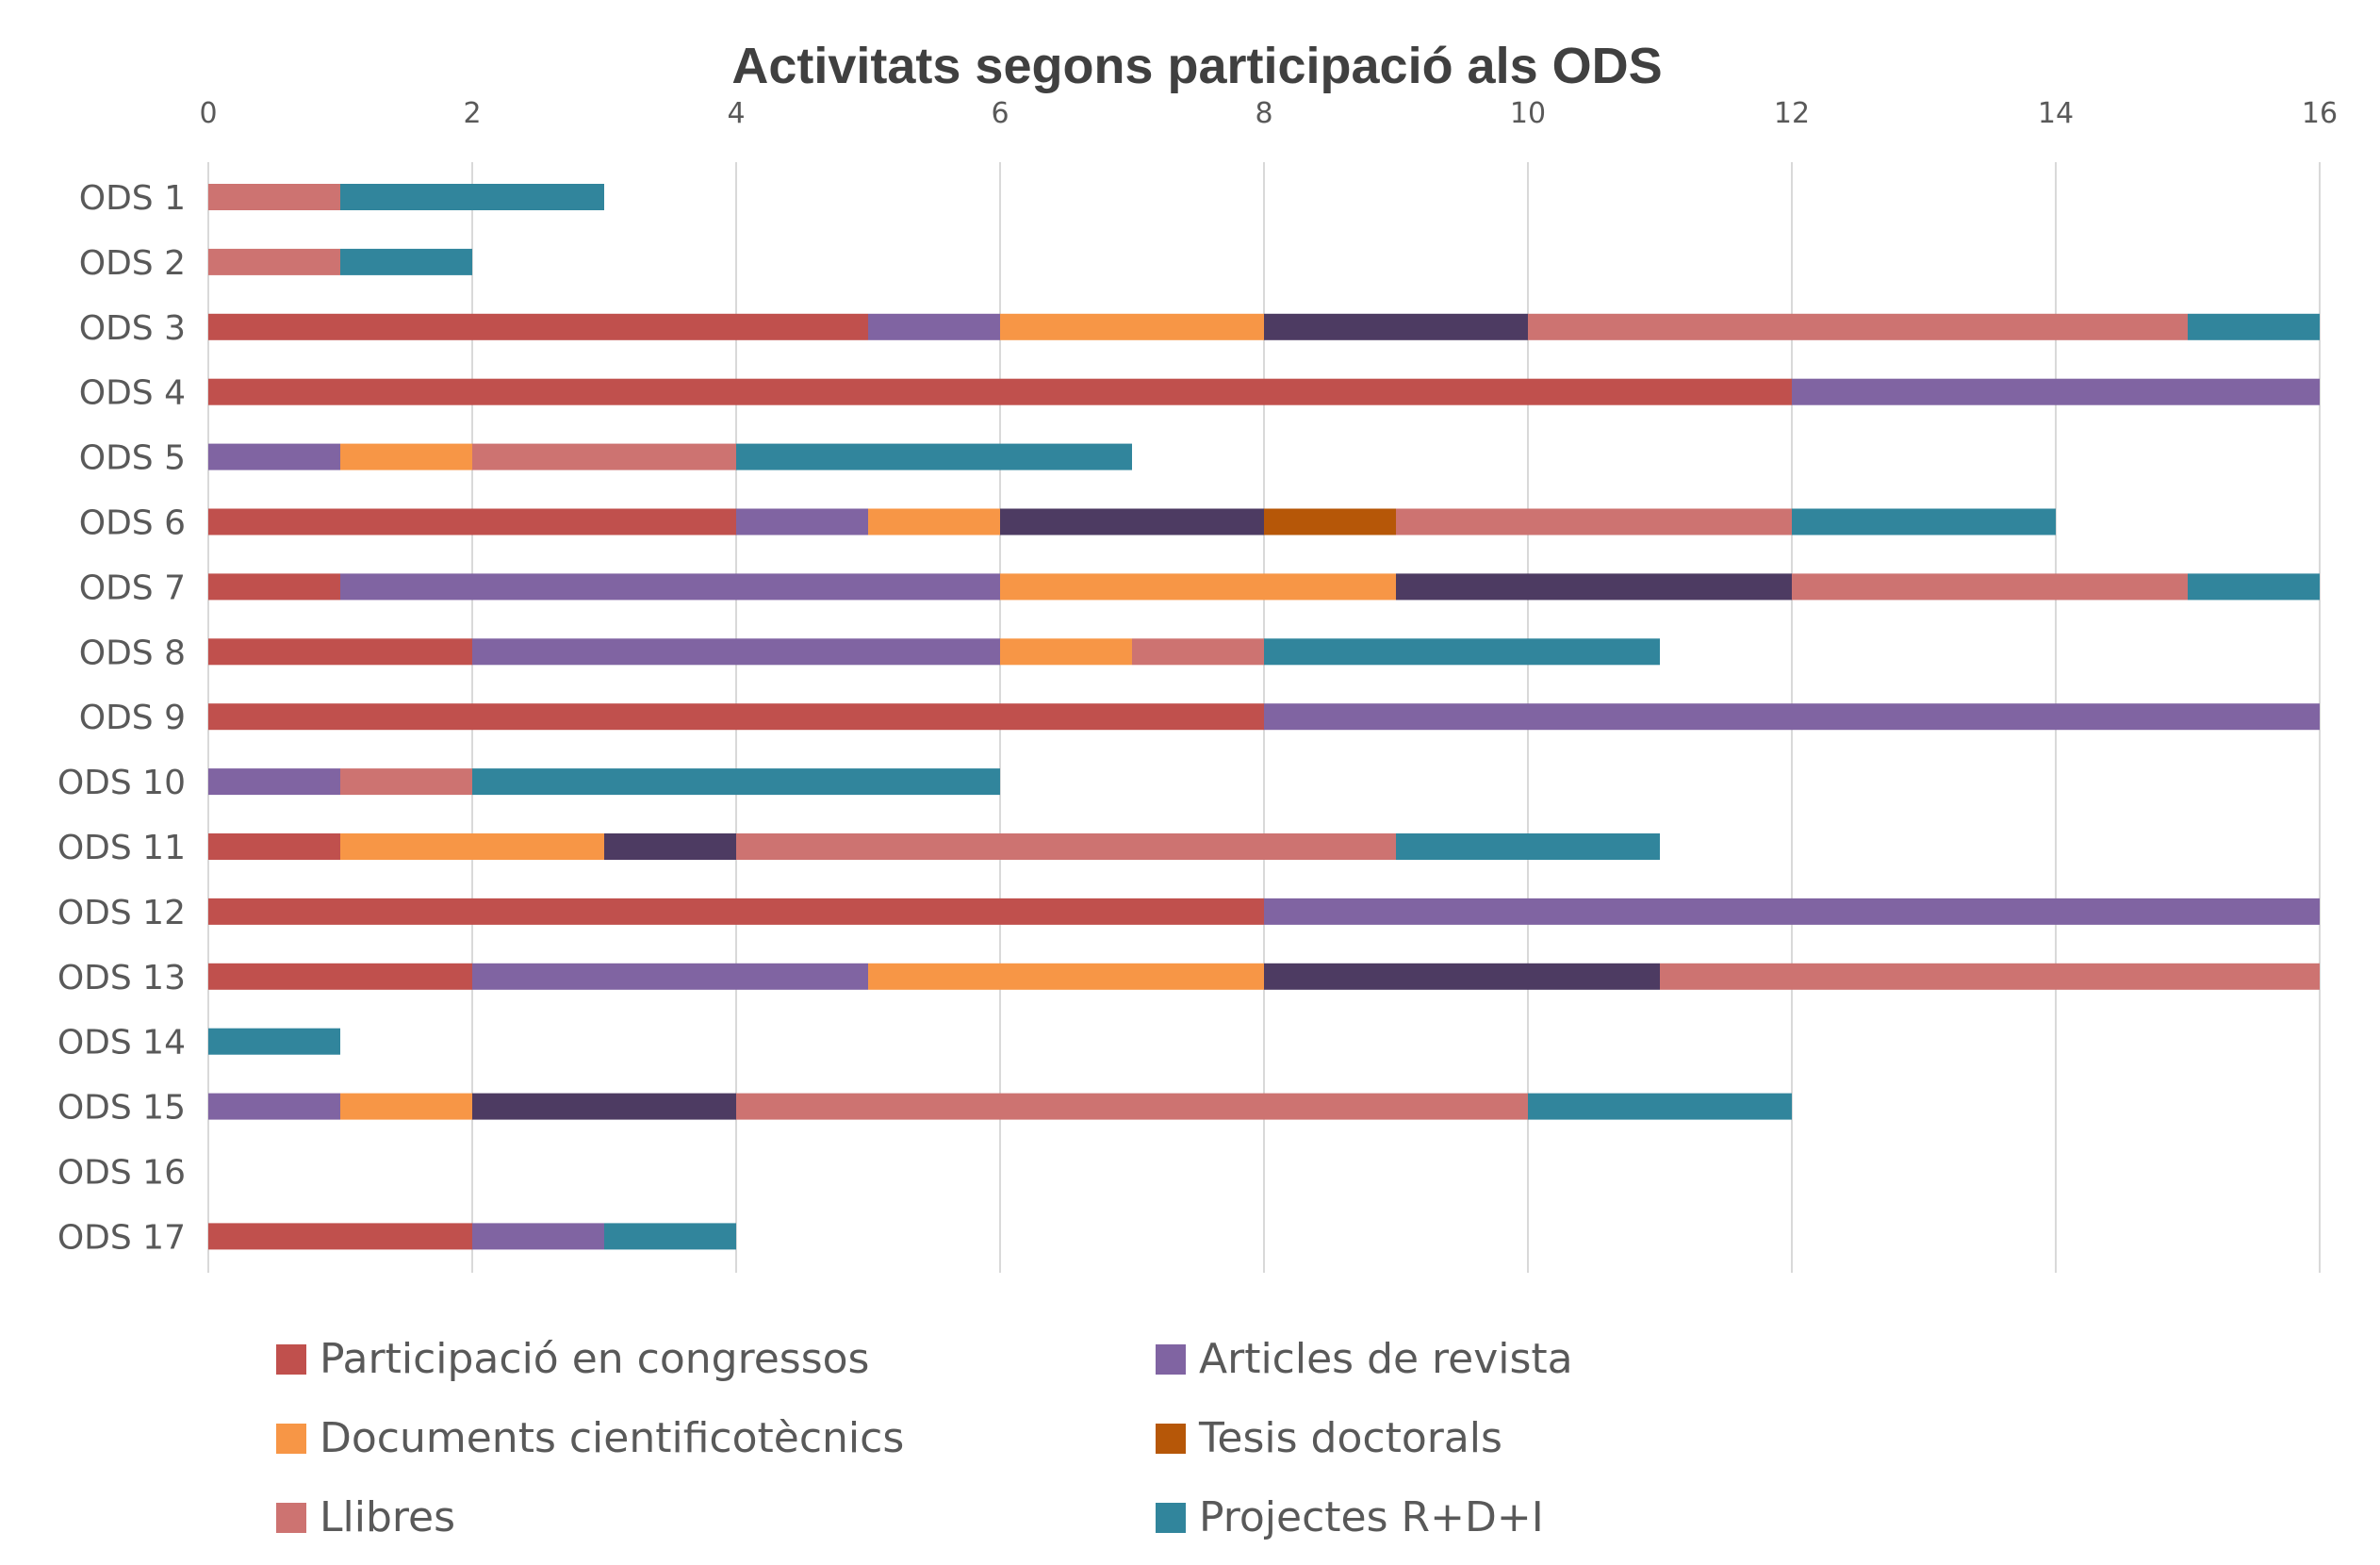 The width and height of the screenshot is (2380, 1565). I want to click on y-category-label: ODS 14, so click(121, 1043).